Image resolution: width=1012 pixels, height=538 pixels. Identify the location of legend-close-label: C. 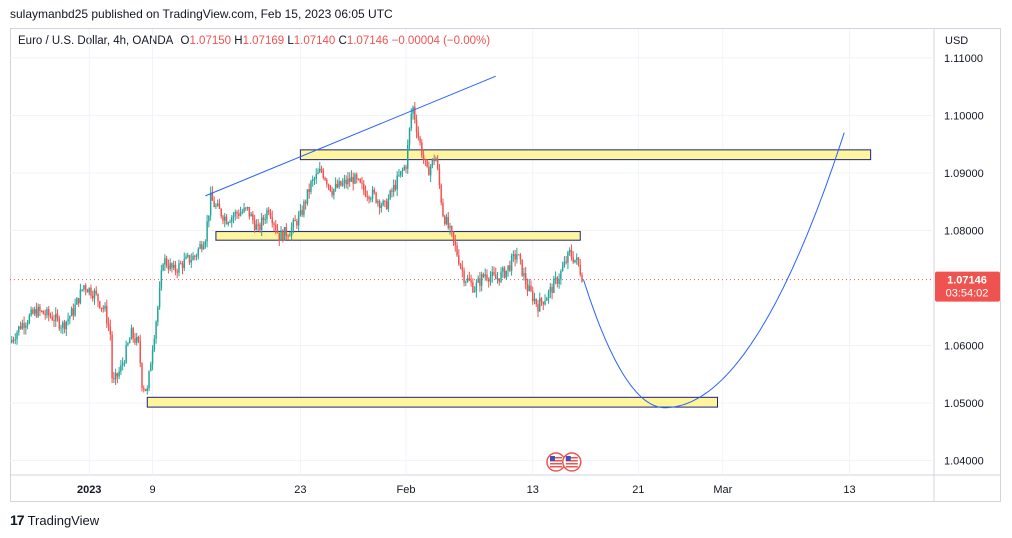
(342, 41).